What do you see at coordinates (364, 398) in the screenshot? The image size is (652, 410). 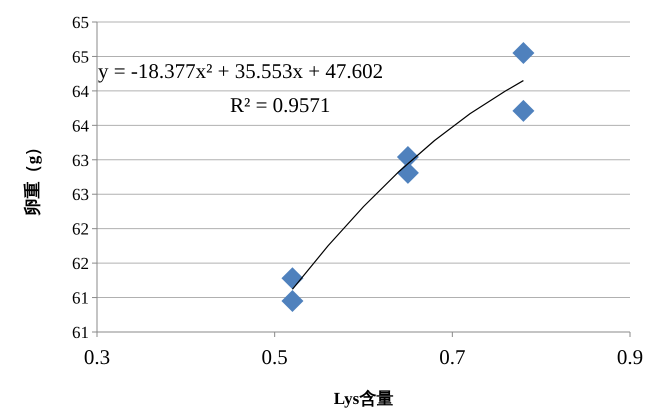 I see `x-axis-title: Lys含量` at bounding box center [364, 398].